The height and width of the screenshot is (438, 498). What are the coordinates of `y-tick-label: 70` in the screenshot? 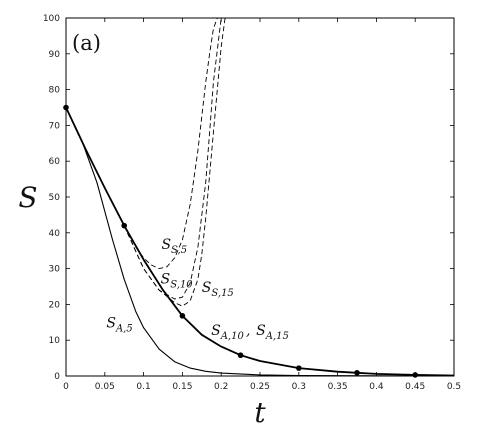 It's located at (55, 126).